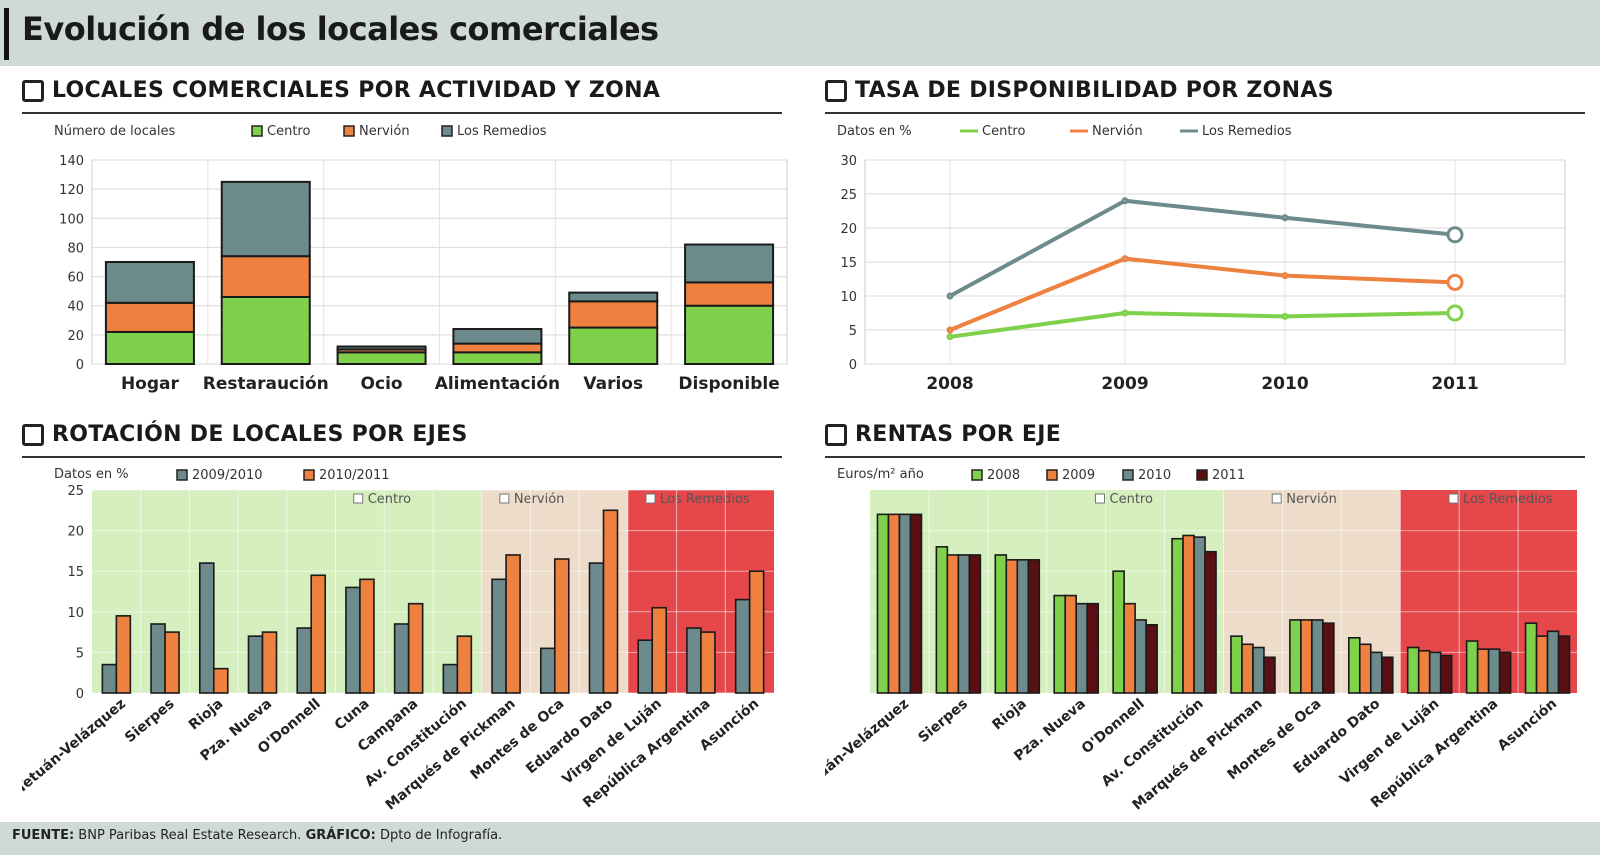 This screenshot has width=1600, height=855. Describe the element at coordinates (75, 278) in the screenshot. I see `y-tick-label: 60` at that location.